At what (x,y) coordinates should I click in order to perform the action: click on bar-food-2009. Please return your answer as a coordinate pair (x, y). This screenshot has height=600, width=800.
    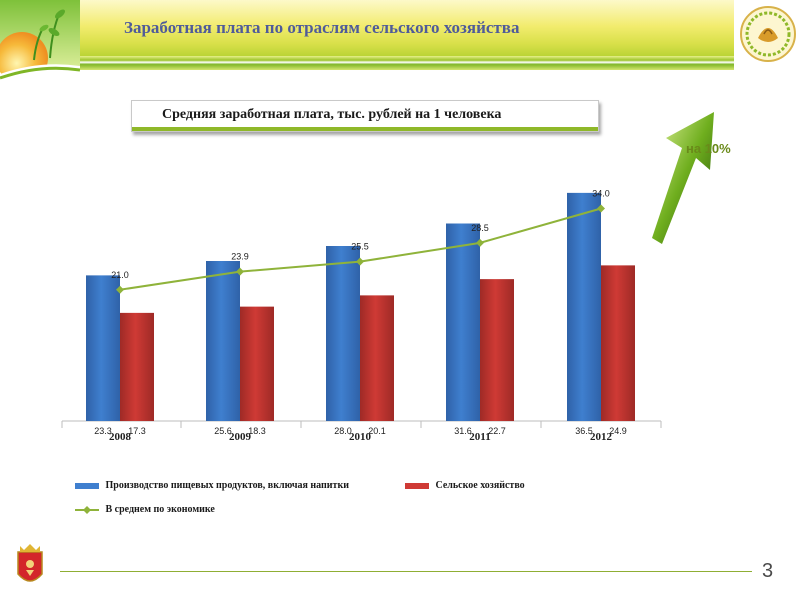
    Looking at the image, I should click on (223, 341).